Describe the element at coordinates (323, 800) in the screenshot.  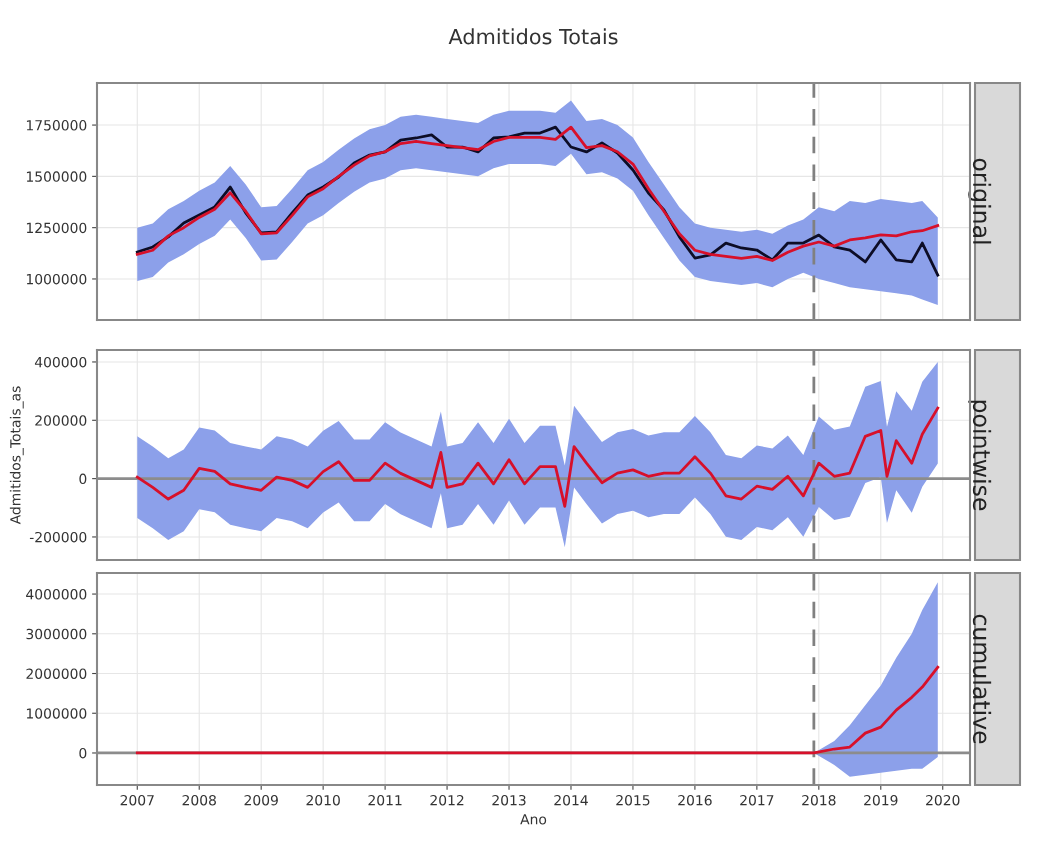
I see `x-tick-label: 2010` at that location.